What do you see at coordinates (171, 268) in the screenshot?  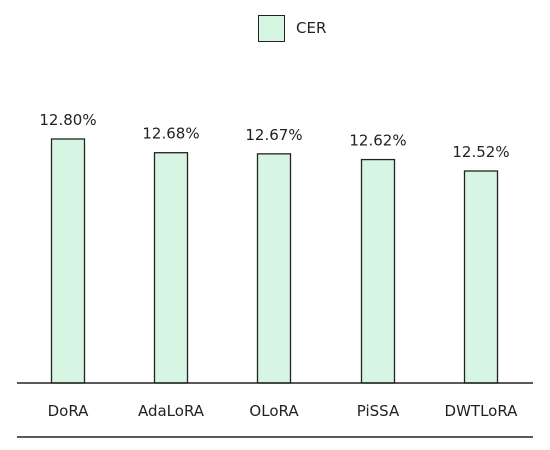 I see `bar-adalora` at bounding box center [171, 268].